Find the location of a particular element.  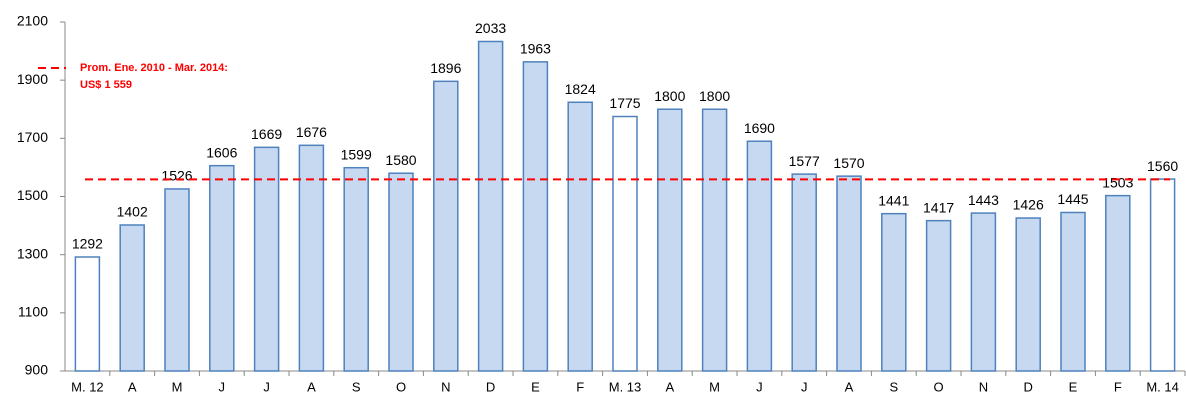

value-label: 1690 is located at coordinates (759, 128).